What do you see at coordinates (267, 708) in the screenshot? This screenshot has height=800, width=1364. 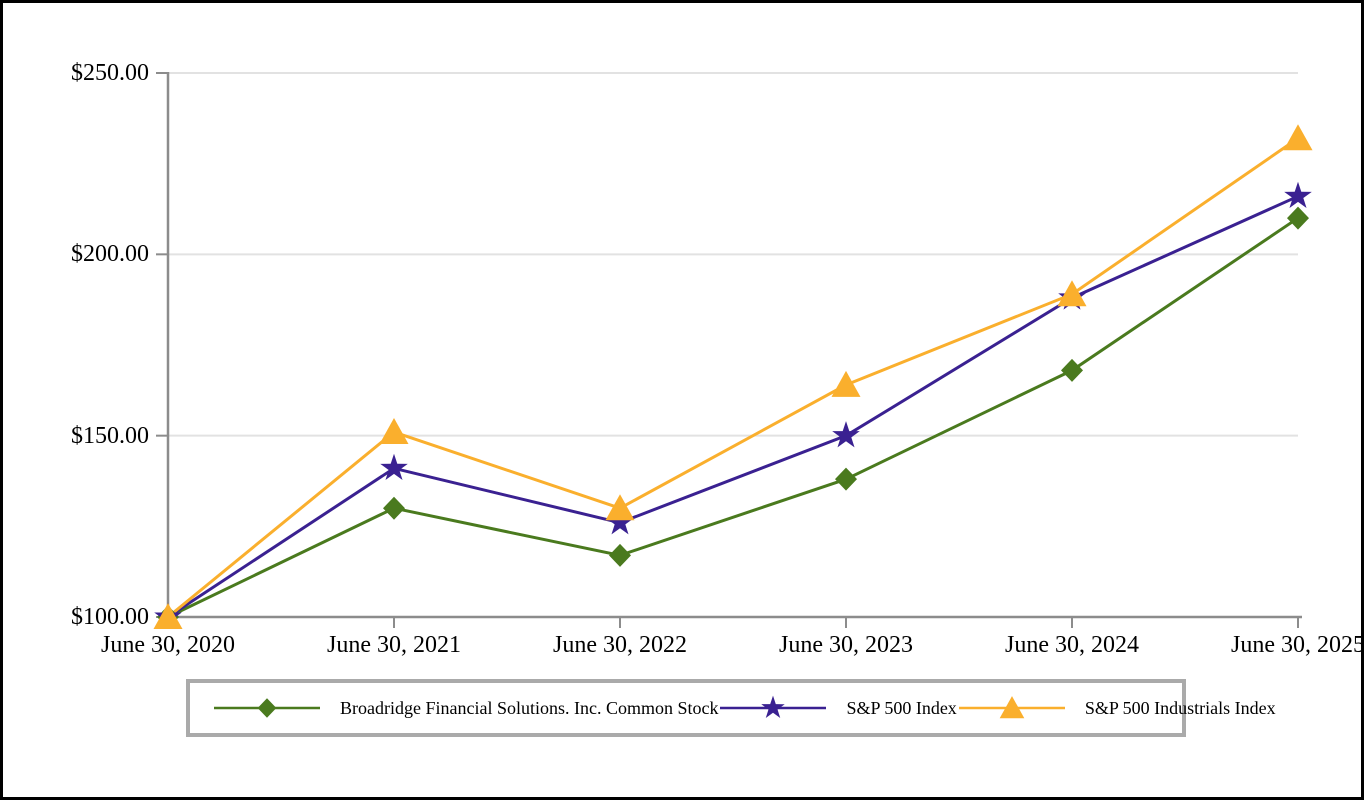 I see `legend-marker-diamond` at bounding box center [267, 708].